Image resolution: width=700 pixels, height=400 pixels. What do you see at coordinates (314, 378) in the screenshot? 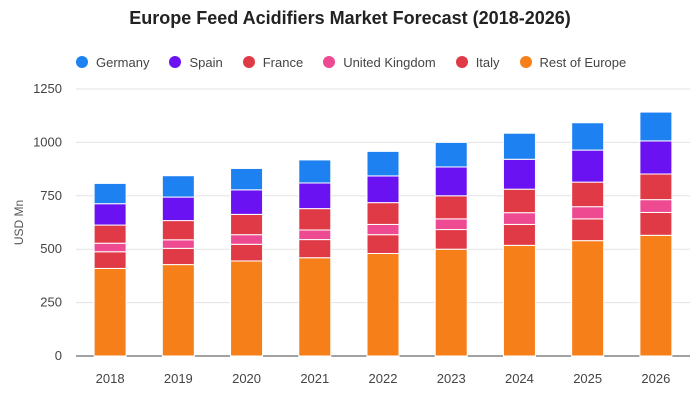
I see `x-tick-label: 2021` at bounding box center [314, 378].